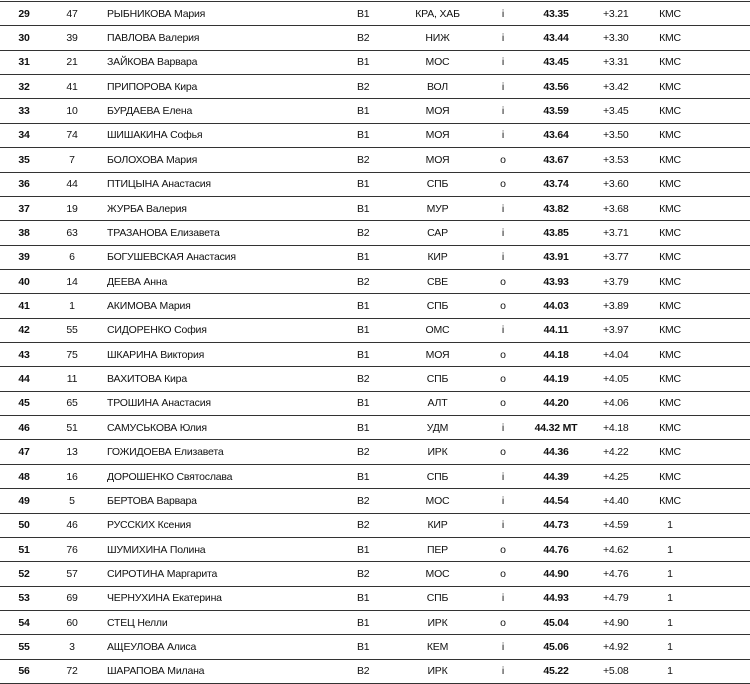 The image size is (750, 684). What do you see at coordinates (24, 598) in the screenshot?
I see `cell-place: 53` at bounding box center [24, 598].